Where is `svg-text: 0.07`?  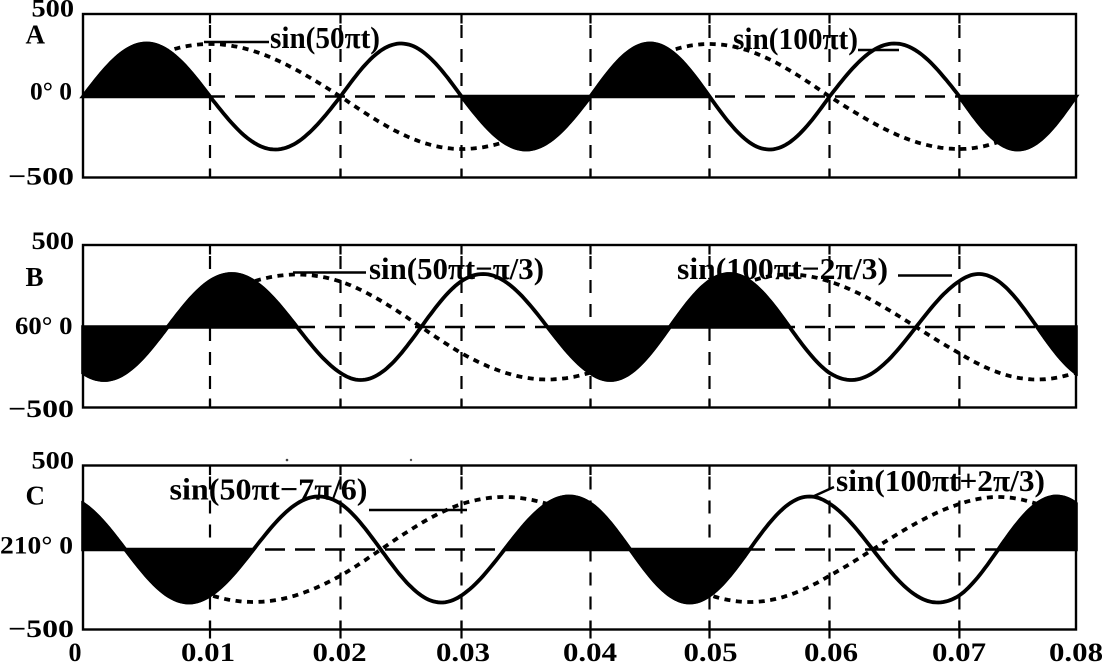
svg-text: 0.07 is located at coordinates (959, 652).